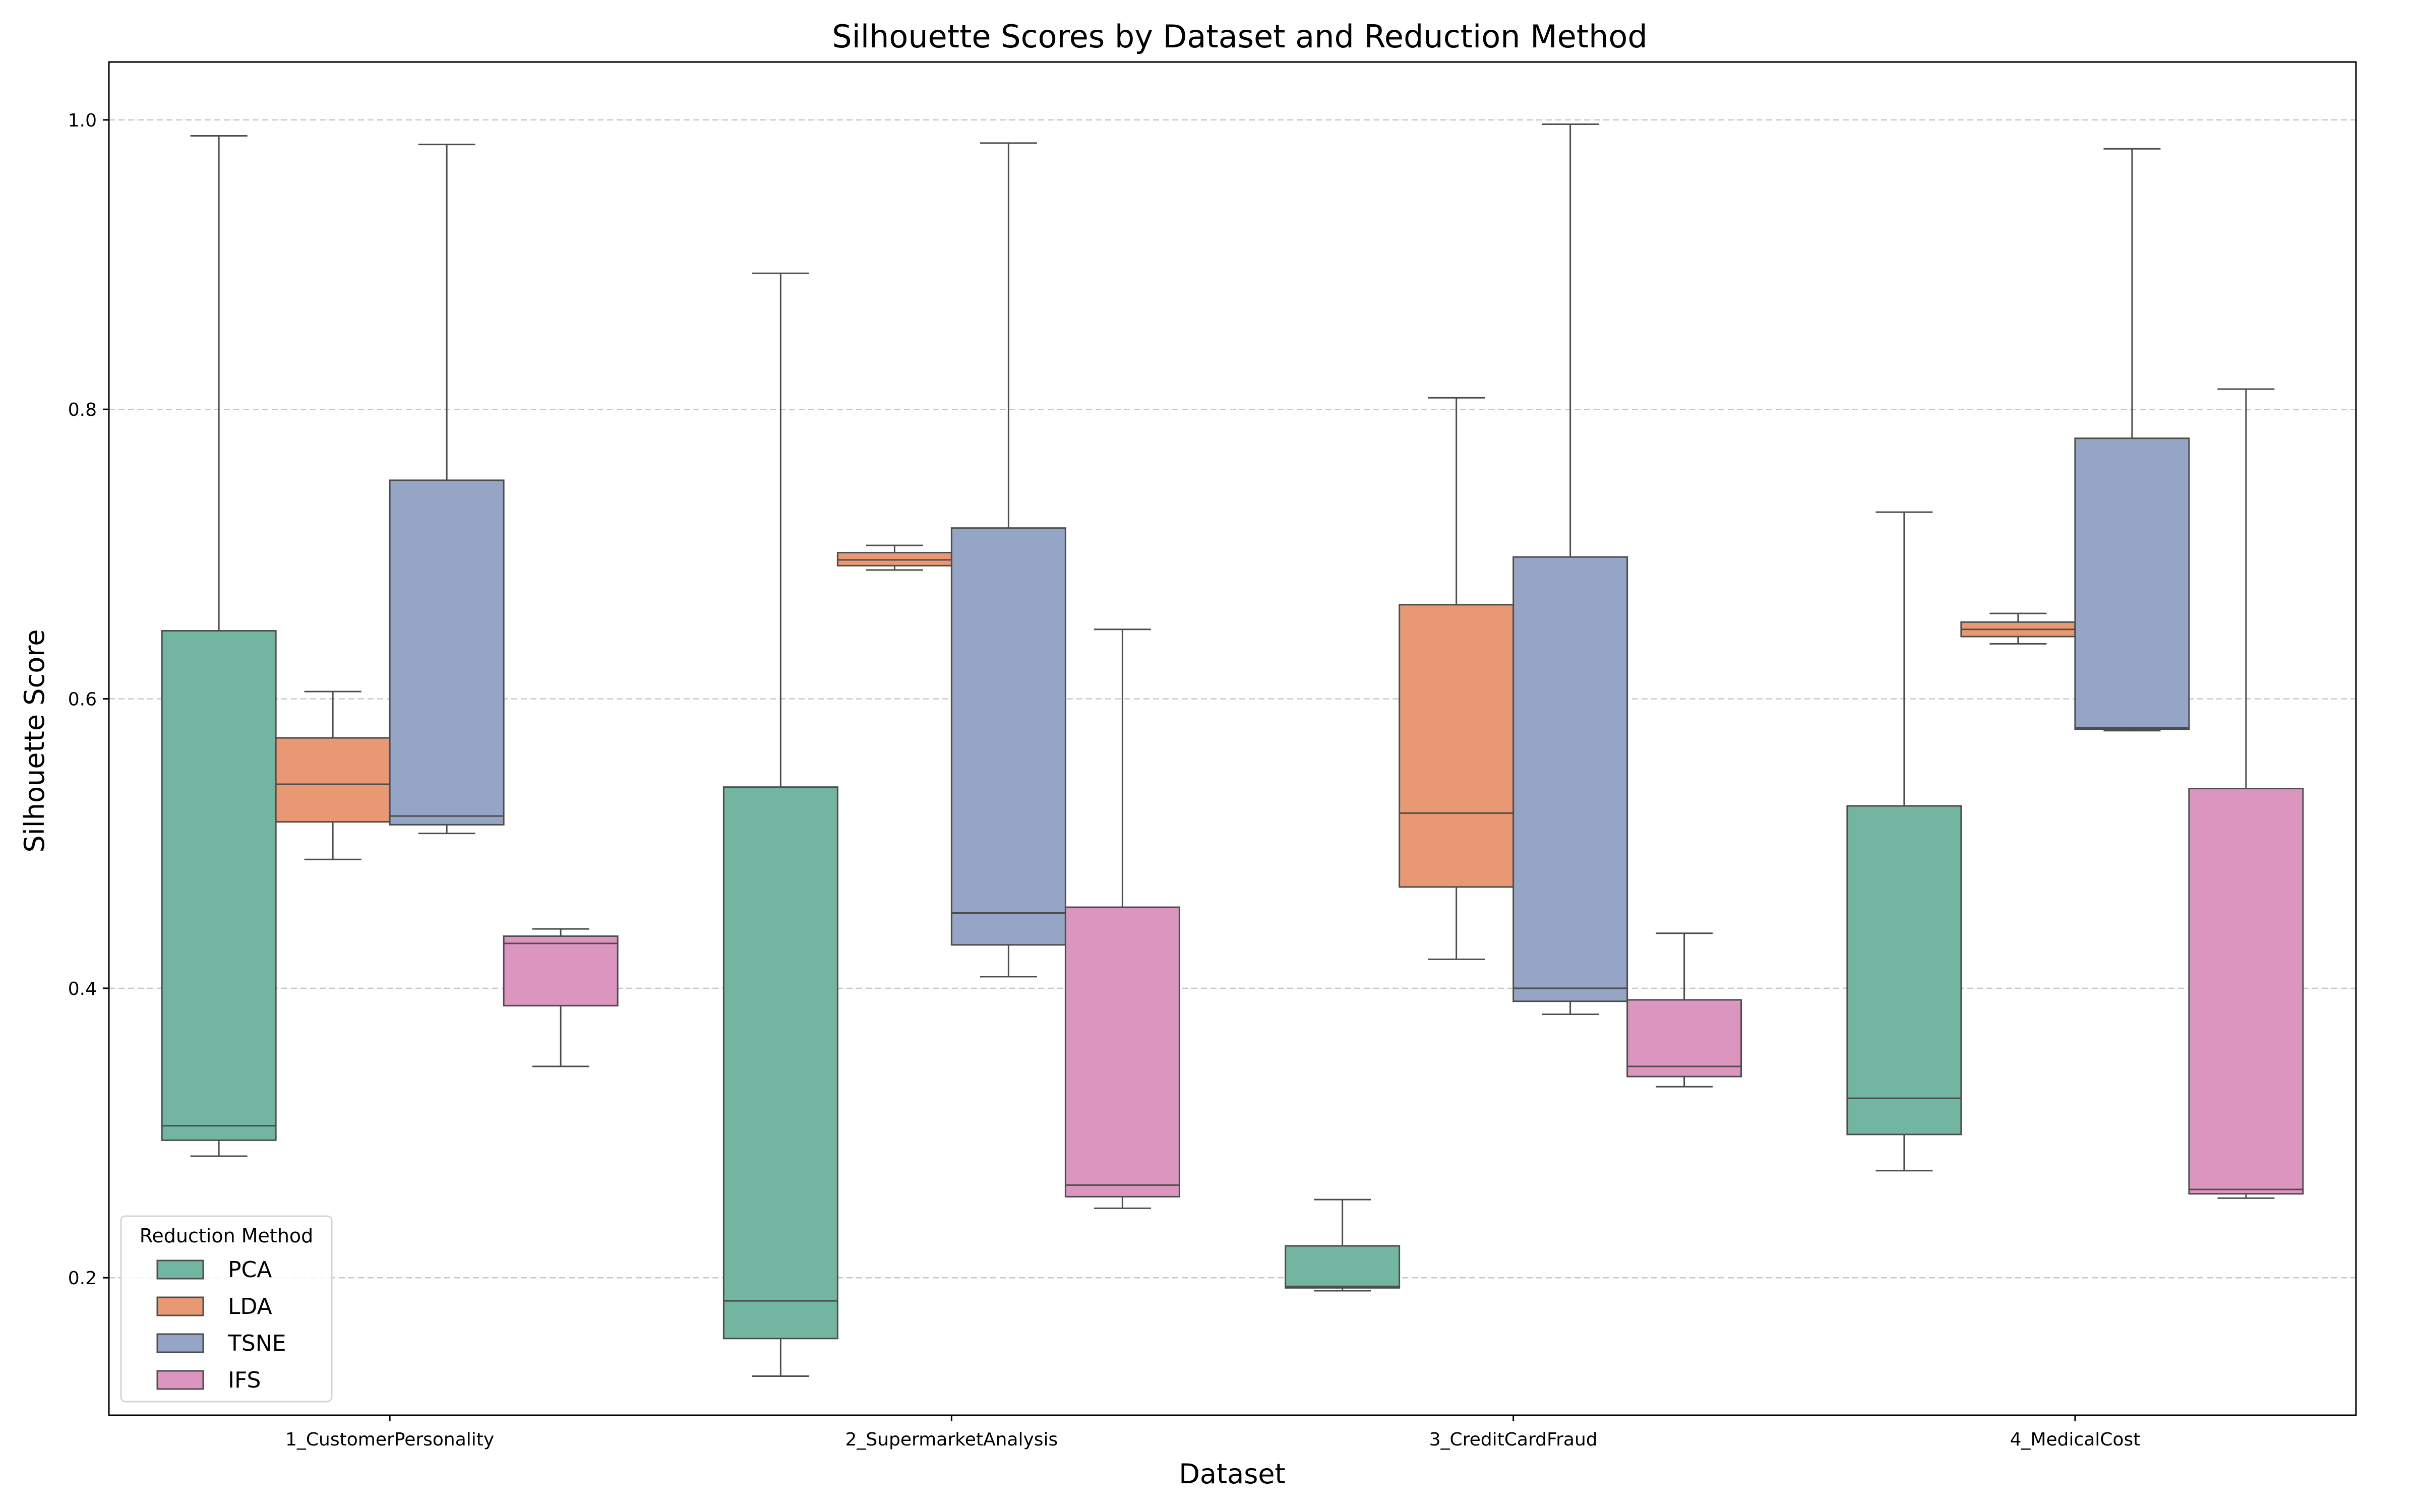 This screenshot has height=1512, width=2420. Describe the element at coordinates (34, 741) in the screenshot. I see `y-axis-title: Silhouette Score` at that location.